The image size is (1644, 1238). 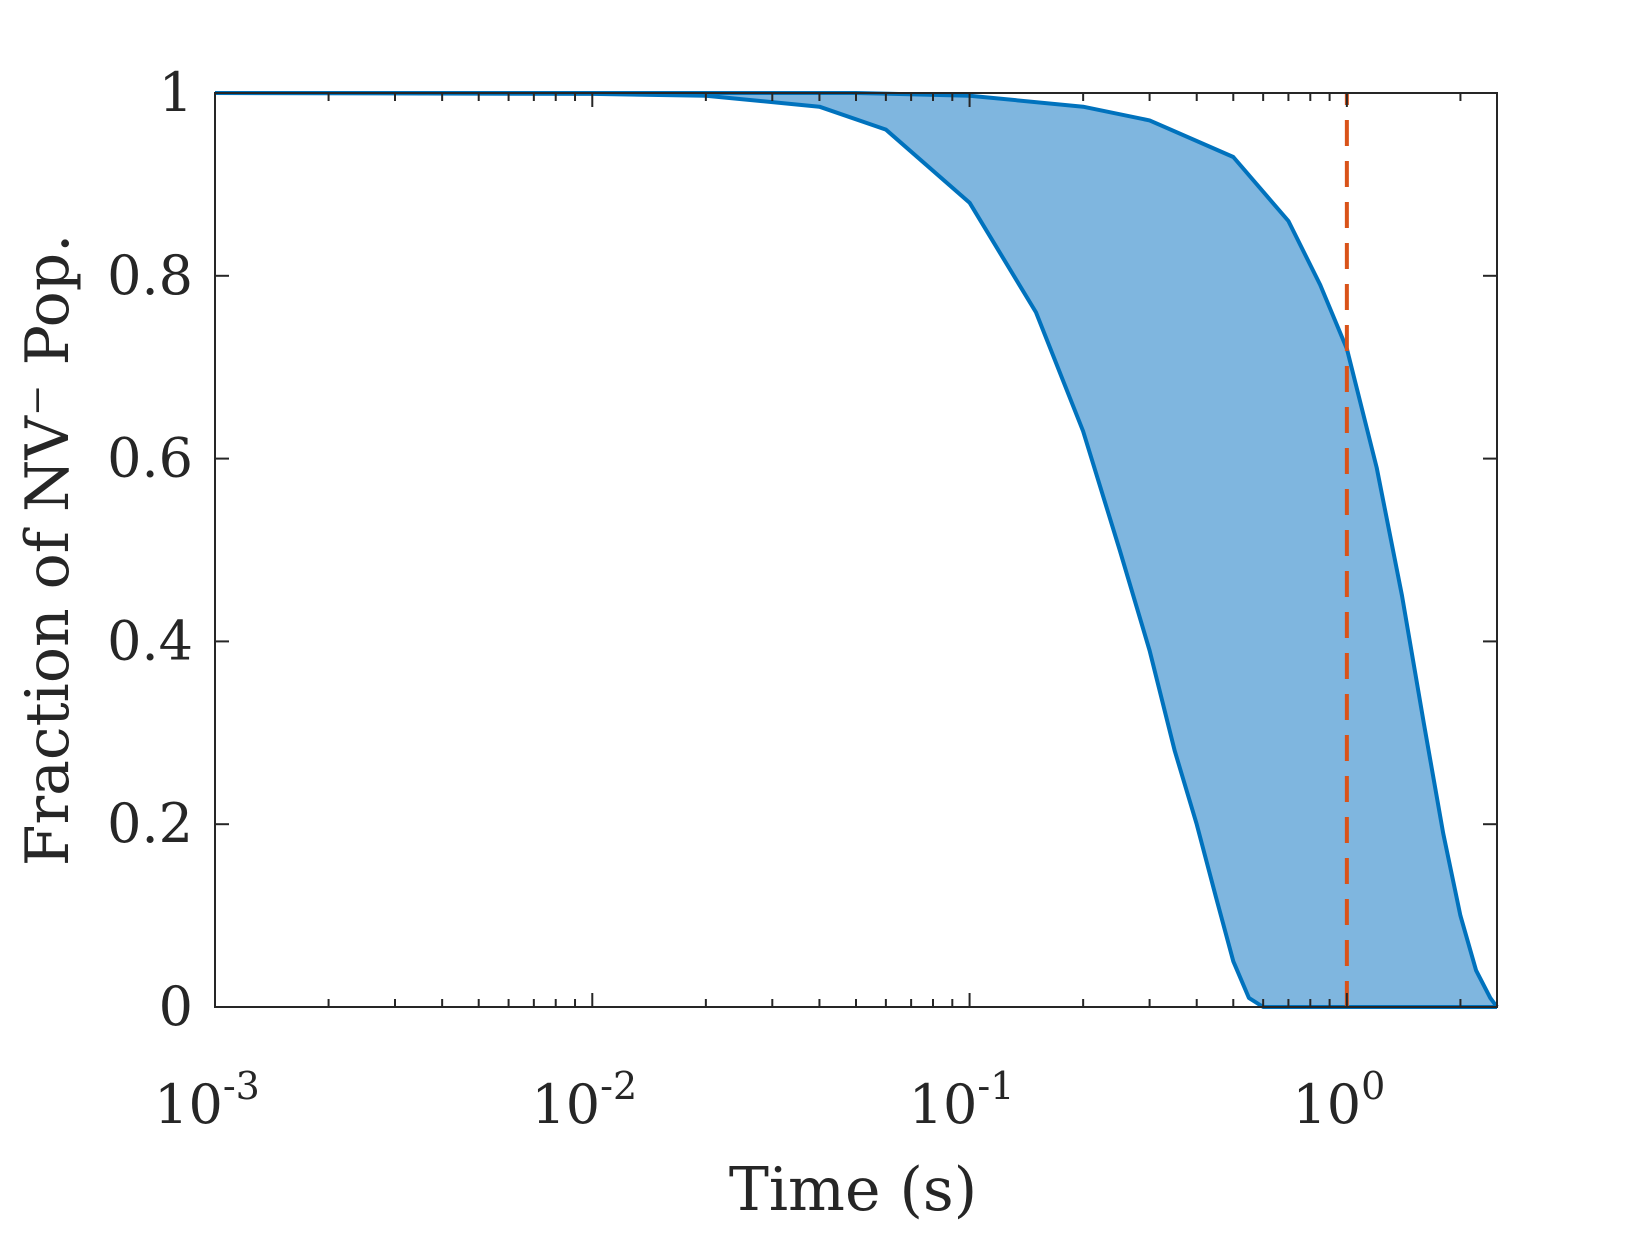 What do you see at coordinates (48, 550) in the screenshot?
I see `y-axis-label: Fraction of NV⁻ Pop.` at bounding box center [48, 550].